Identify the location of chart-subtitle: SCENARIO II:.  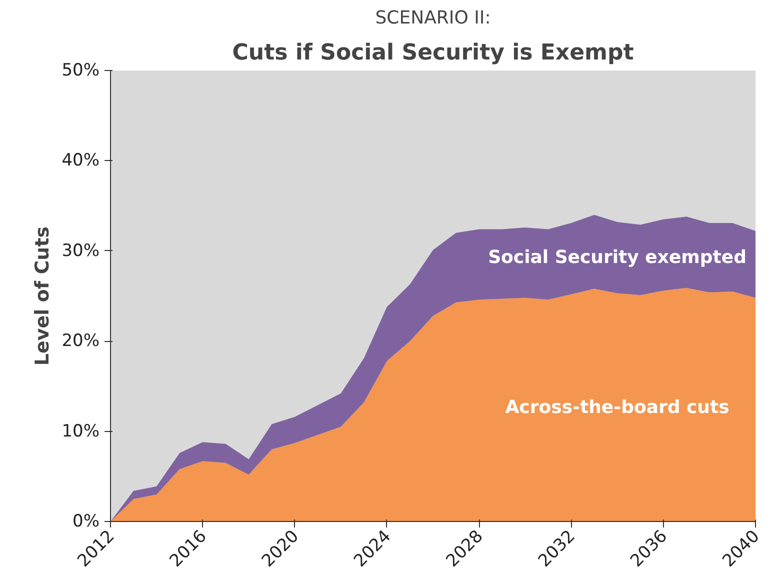
(433, 18).